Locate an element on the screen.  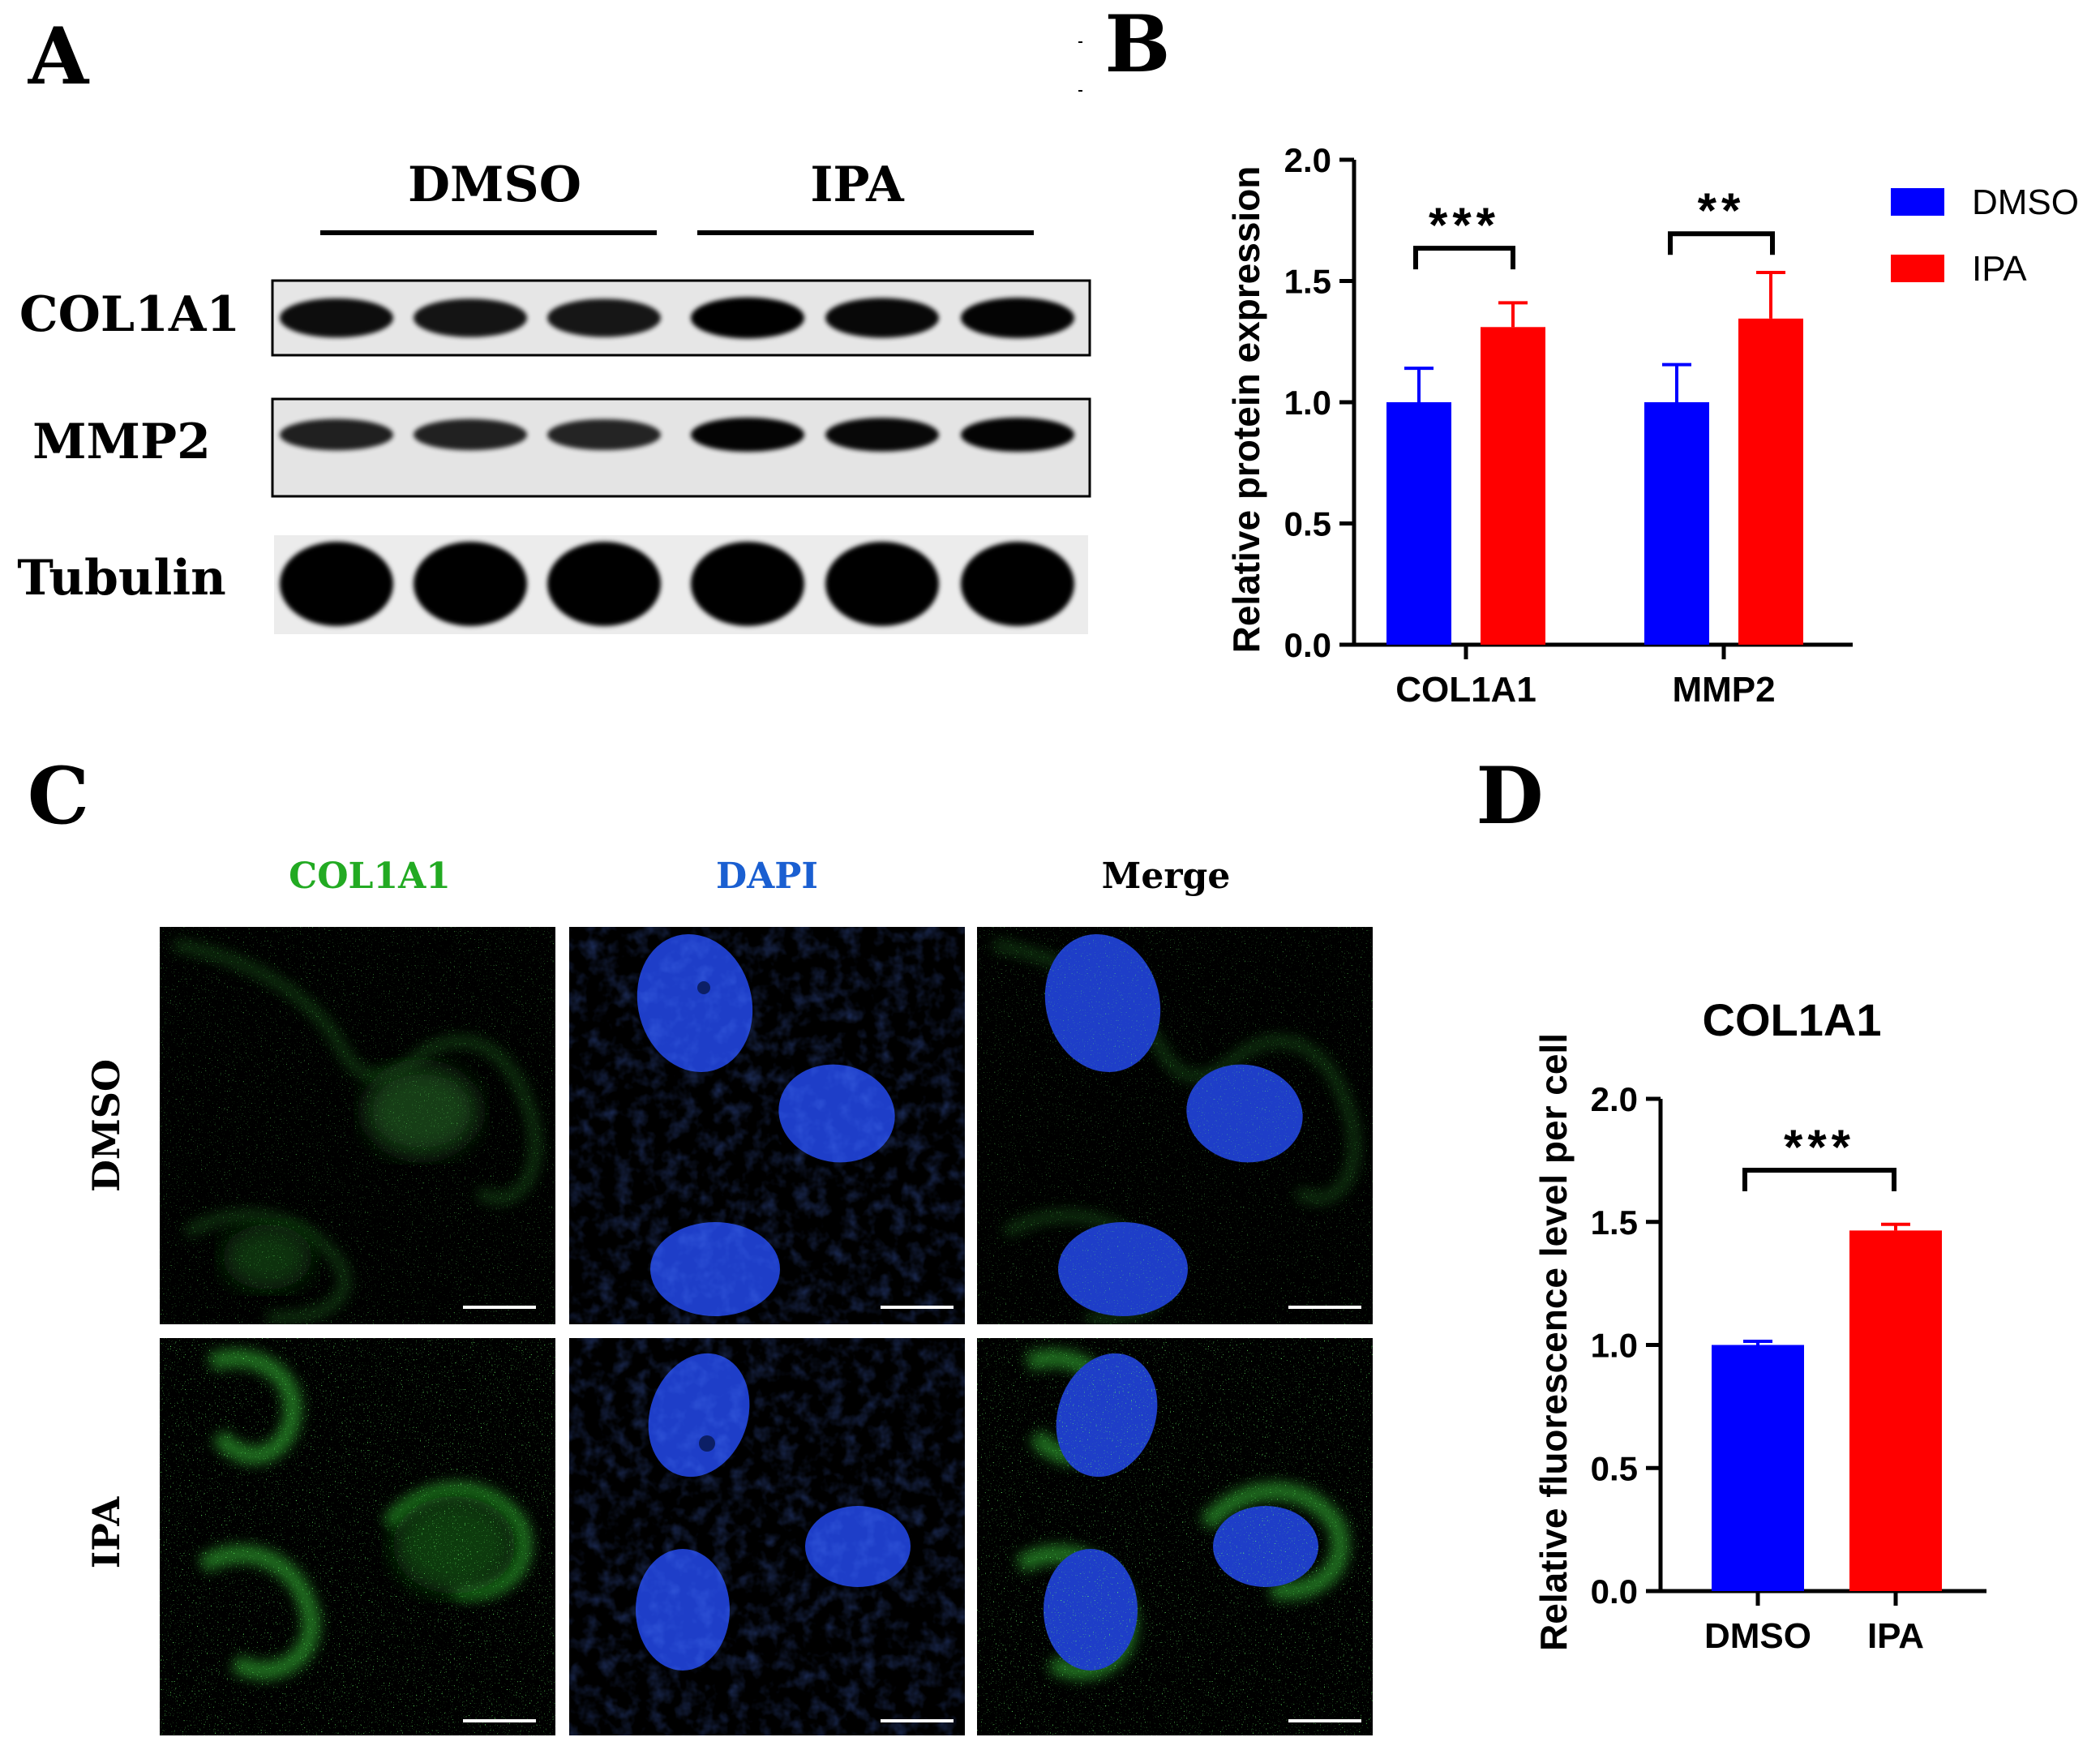
panel-label-b: B is located at coordinates (1137, 45).